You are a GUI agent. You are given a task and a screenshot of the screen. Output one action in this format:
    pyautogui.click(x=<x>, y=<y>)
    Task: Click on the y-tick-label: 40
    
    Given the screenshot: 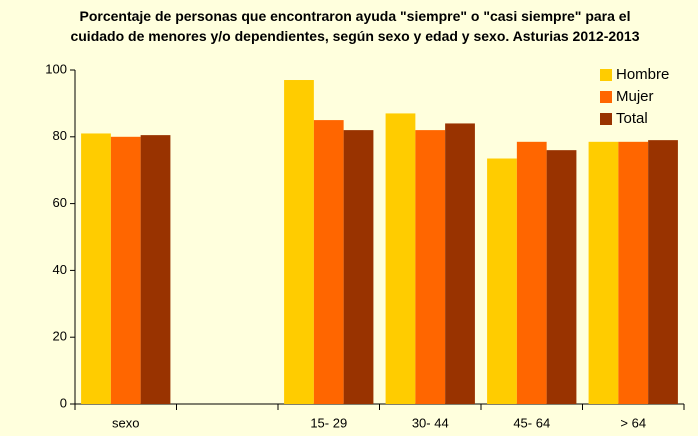 What is the action you would take?
    pyautogui.click(x=60, y=269)
    